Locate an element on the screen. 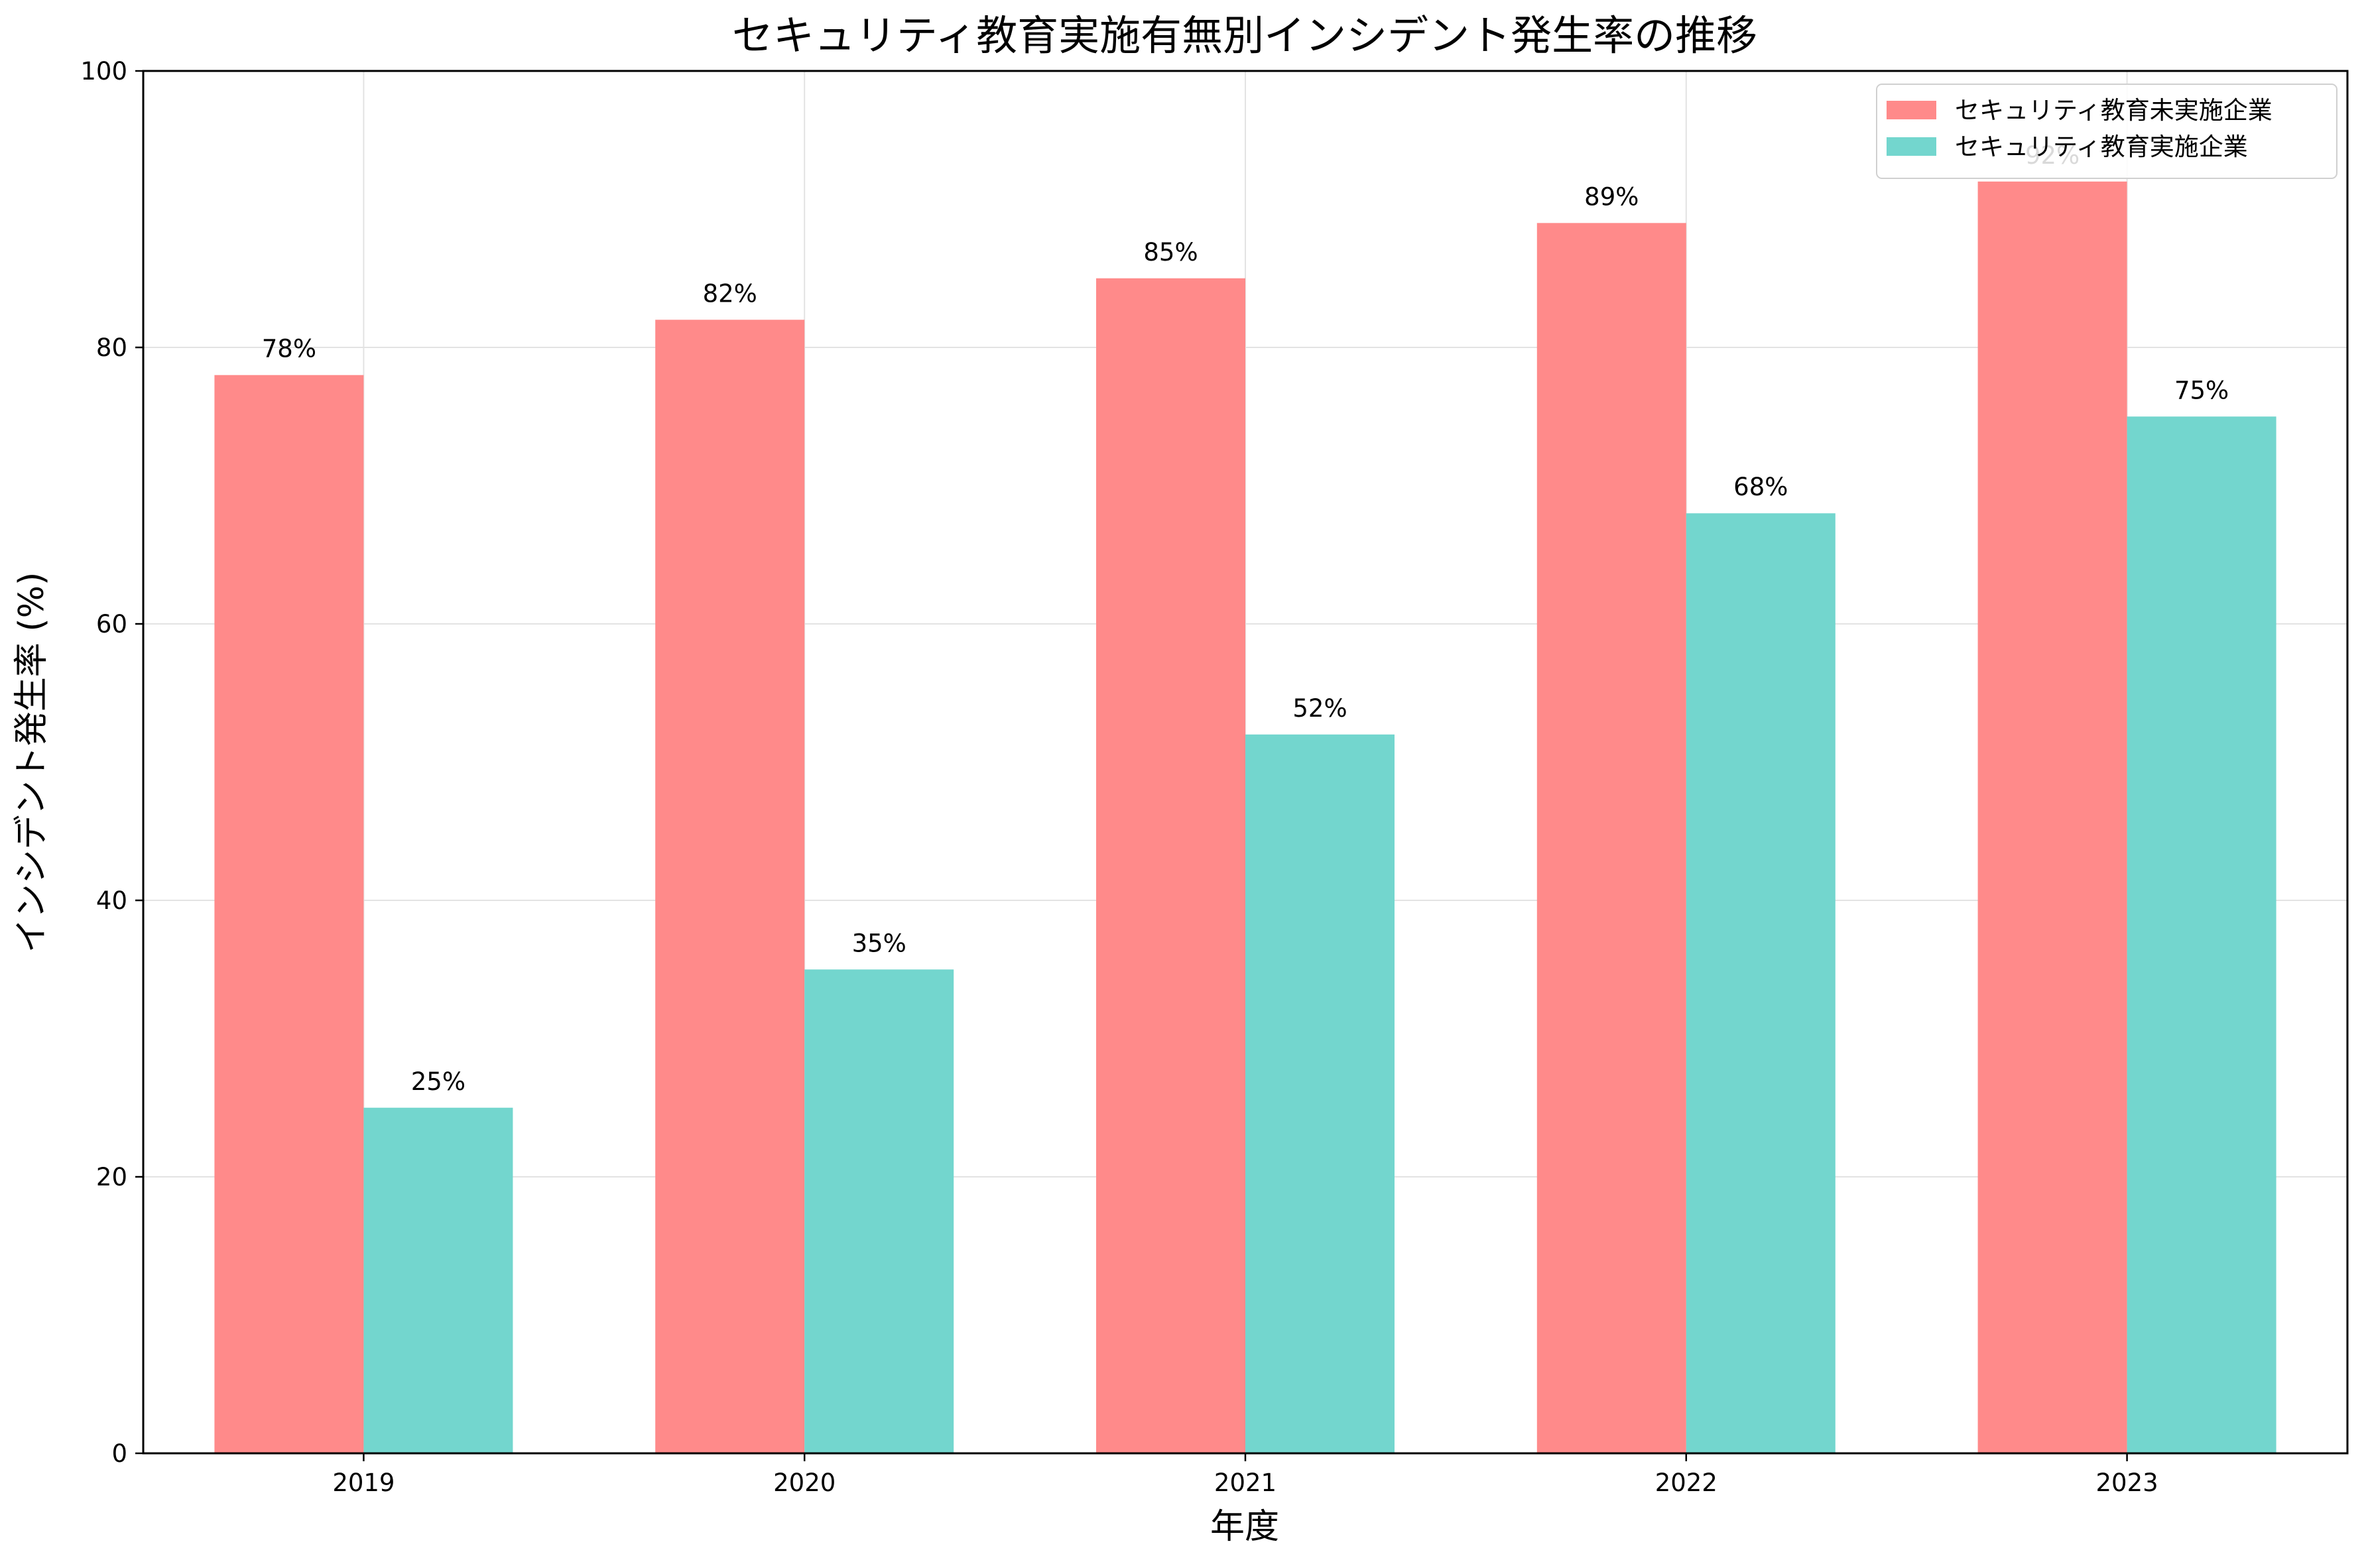 This screenshot has height=1568, width=2366. data-label: 89% is located at coordinates (1611, 196).